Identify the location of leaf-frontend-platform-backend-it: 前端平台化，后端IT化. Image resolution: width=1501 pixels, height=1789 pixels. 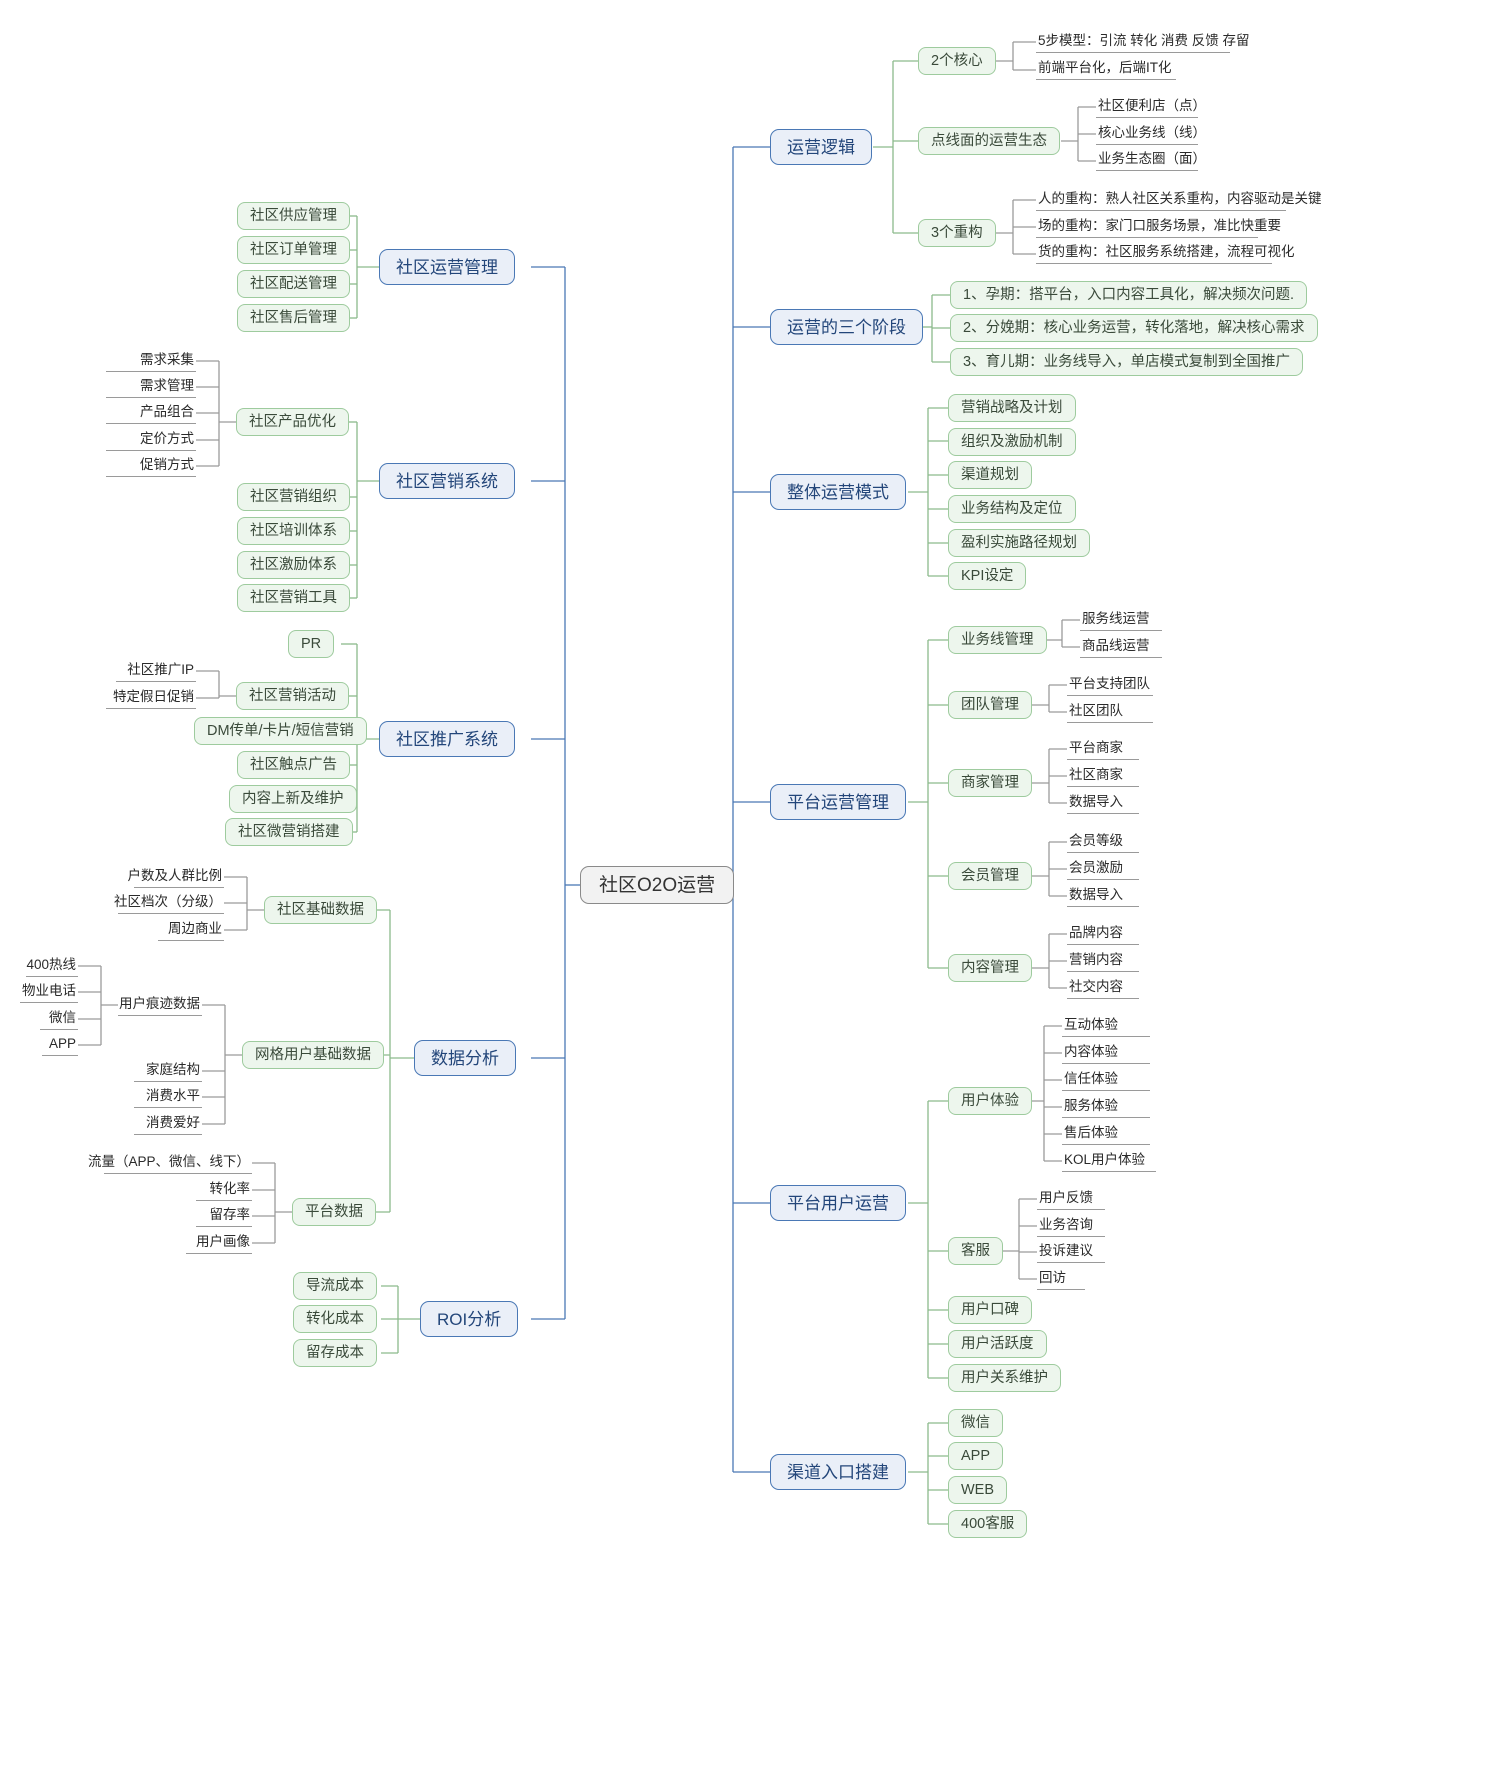
(1106, 69).